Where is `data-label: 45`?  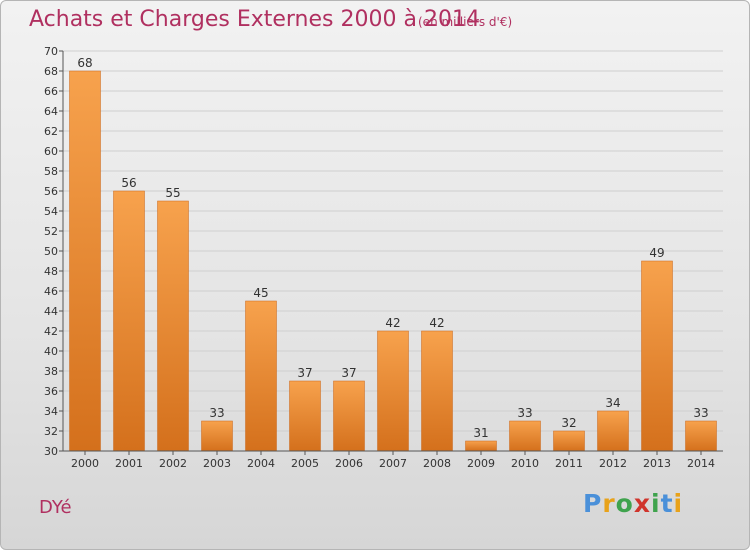
data-label: 45 is located at coordinates (260, 293).